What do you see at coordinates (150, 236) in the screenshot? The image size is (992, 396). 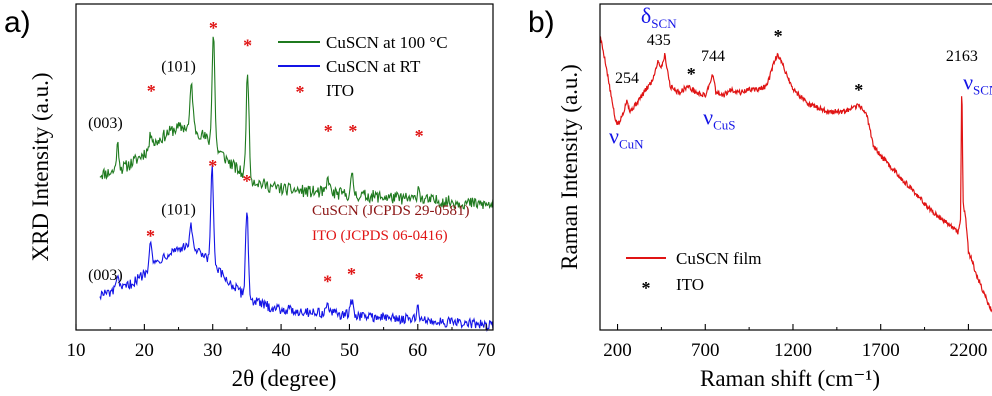 I see `ito-star-a-6: *` at bounding box center [150, 236].